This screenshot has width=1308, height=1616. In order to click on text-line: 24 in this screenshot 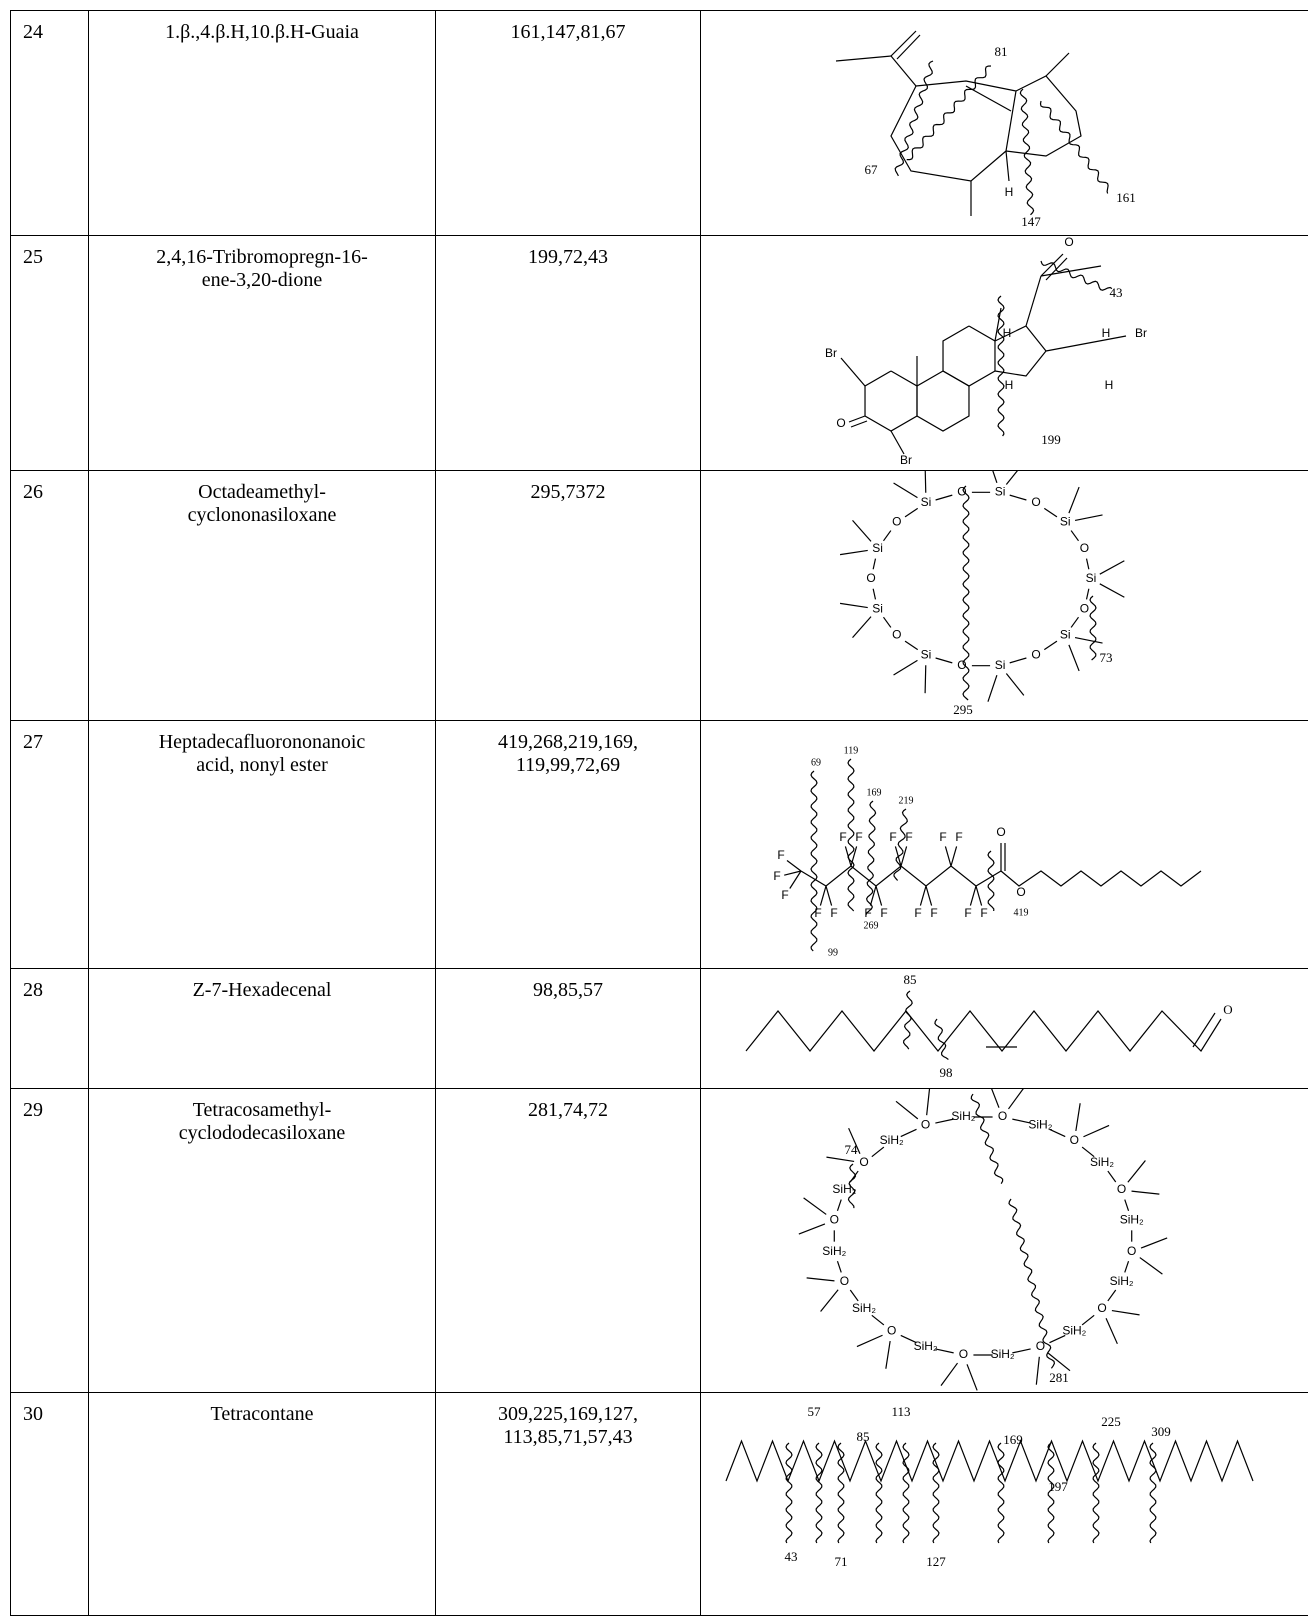, I will do `click(33, 32)`.